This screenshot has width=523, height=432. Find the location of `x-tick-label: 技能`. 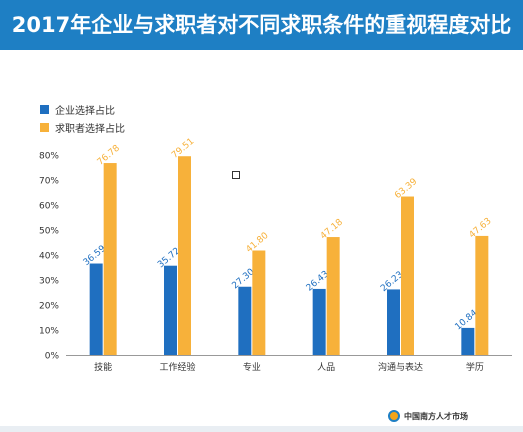

x-tick-label: 技能 is located at coordinates (103, 367).